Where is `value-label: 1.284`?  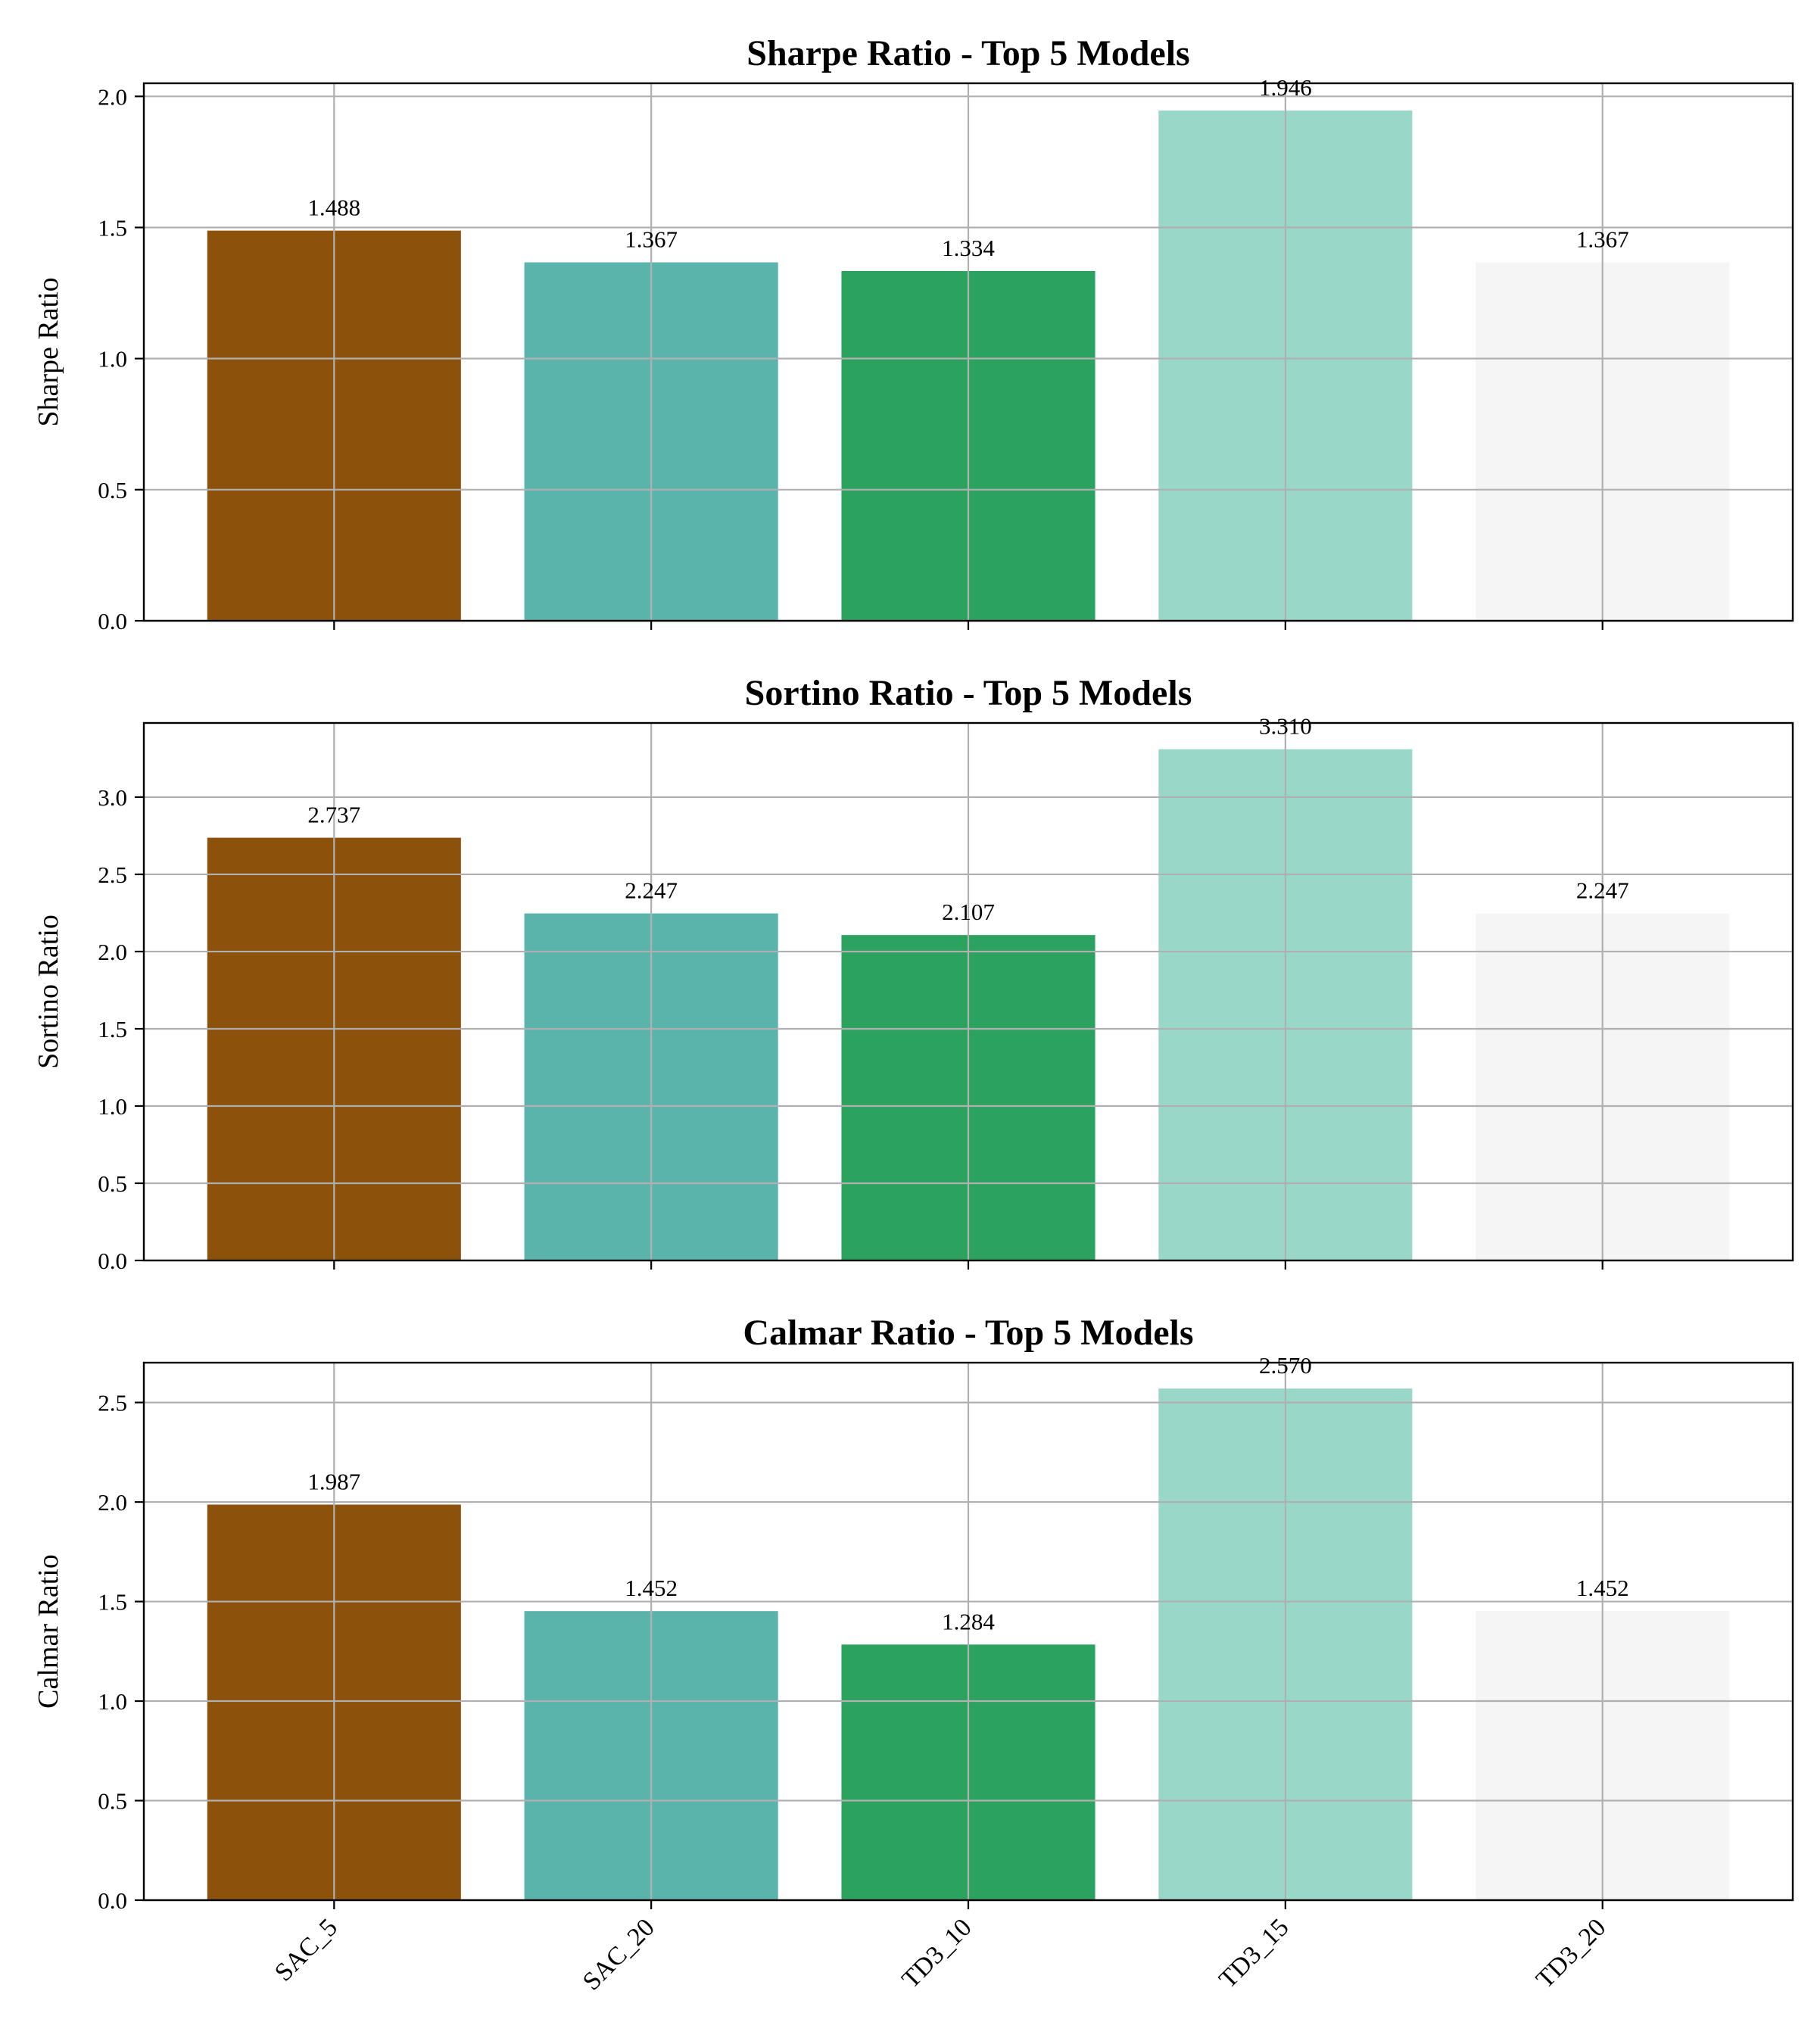 value-label: 1.284 is located at coordinates (968, 1621).